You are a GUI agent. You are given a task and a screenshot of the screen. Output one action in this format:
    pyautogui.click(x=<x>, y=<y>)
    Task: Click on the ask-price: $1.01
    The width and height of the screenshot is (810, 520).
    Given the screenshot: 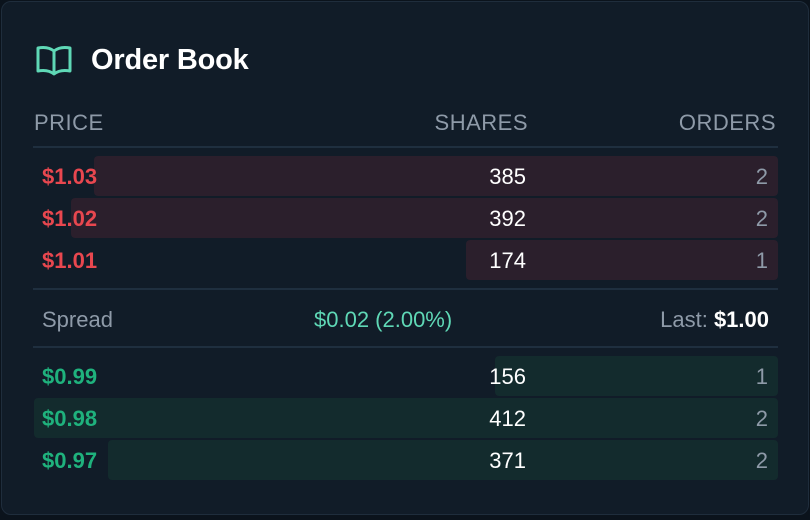 What is the action you would take?
    pyautogui.click(x=70, y=260)
    